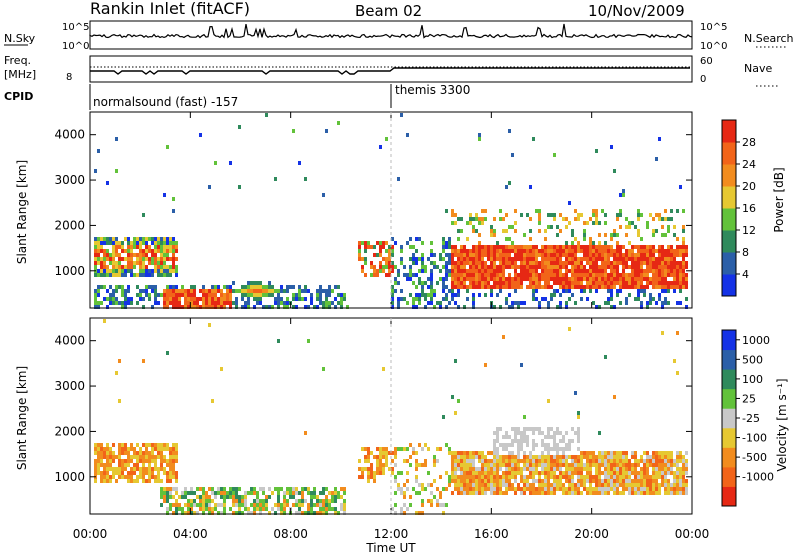 The height and width of the screenshot is (554, 800). What do you see at coordinates (779, 199) in the screenshot?
I see `power-colorbar-label: Power [dB]` at bounding box center [779, 199].